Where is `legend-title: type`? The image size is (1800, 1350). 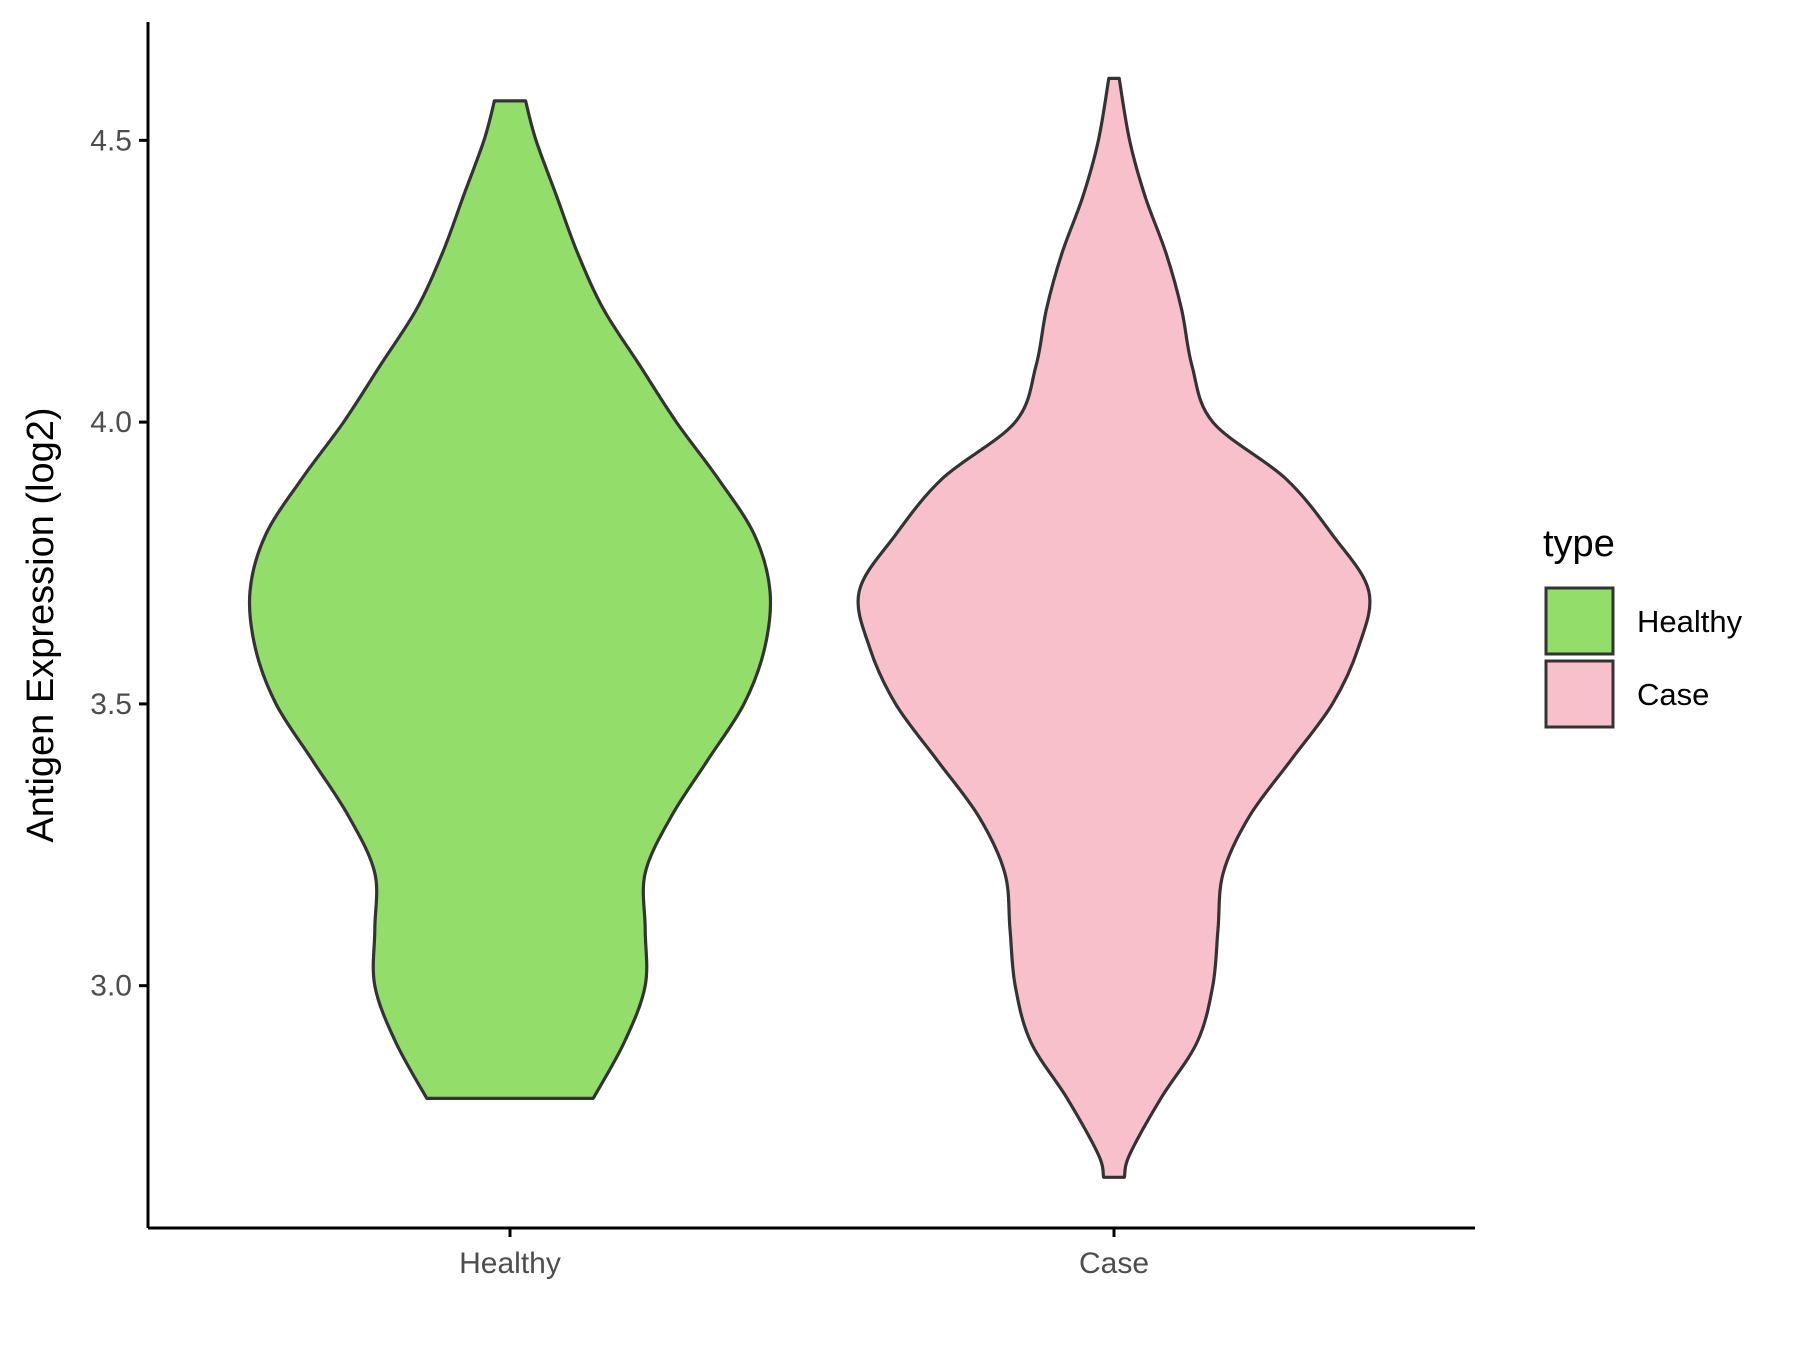
legend-title: type is located at coordinates (1579, 544).